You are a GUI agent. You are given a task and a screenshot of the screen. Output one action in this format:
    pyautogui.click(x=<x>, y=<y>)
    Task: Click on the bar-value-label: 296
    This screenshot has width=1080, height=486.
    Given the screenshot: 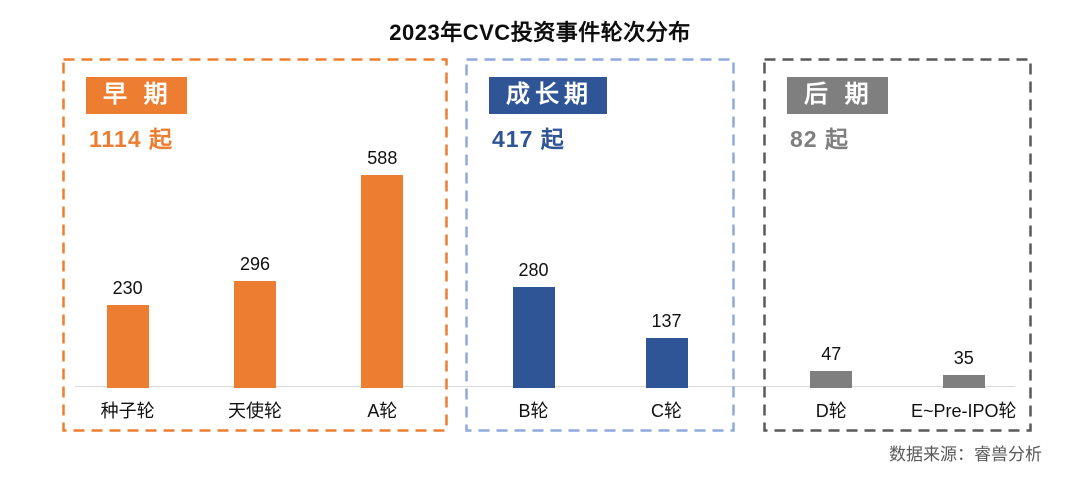 What is the action you would take?
    pyautogui.click(x=255, y=264)
    